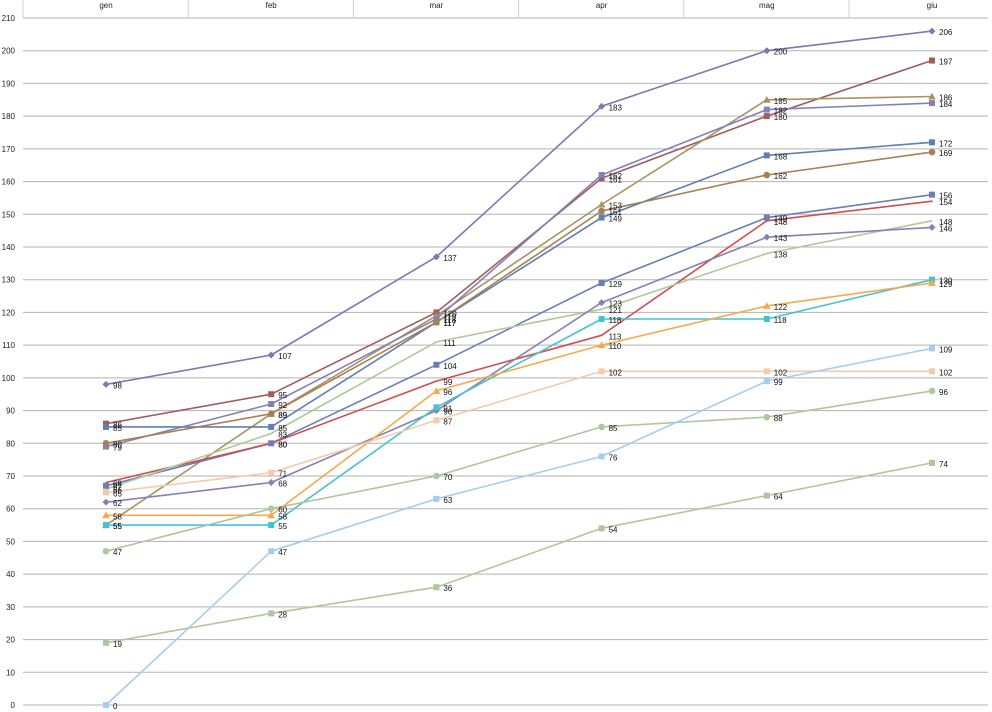 The height and width of the screenshot is (712, 992). I want to click on x-tick-label-mar: mar, so click(437, 5).